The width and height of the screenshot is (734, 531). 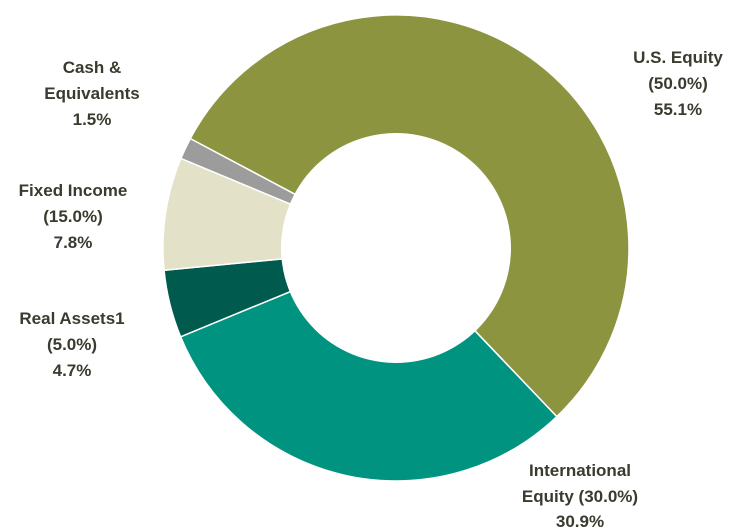 I want to click on slice-value-label: 30.9%, so click(x=580, y=521).